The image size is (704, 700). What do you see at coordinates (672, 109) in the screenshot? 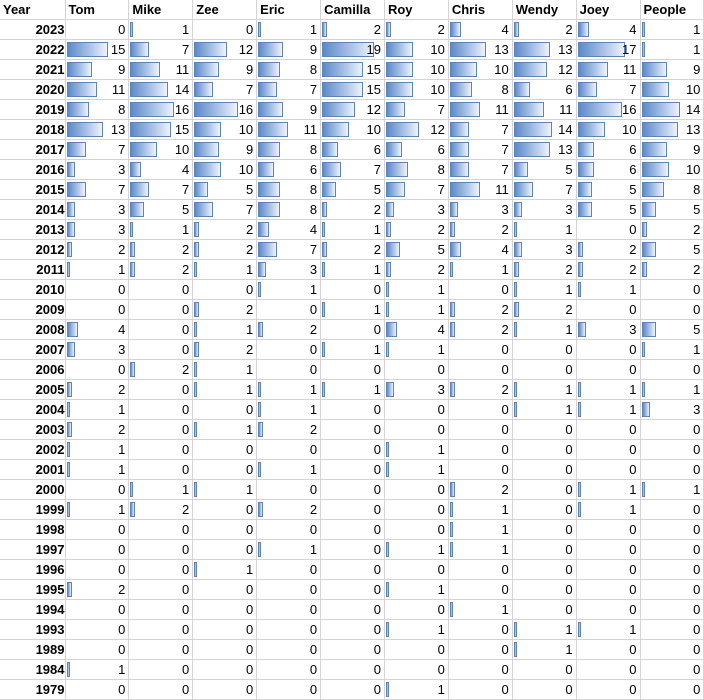
I see `value-cell-people: 14` at bounding box center [672, 109].